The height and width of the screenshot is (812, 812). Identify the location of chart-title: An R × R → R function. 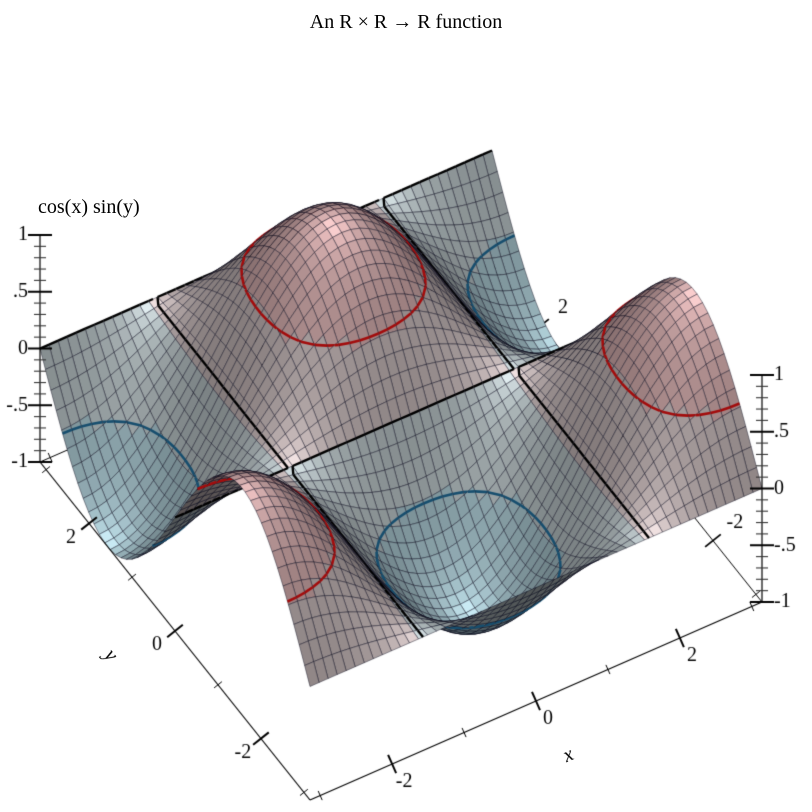
(406, 22).